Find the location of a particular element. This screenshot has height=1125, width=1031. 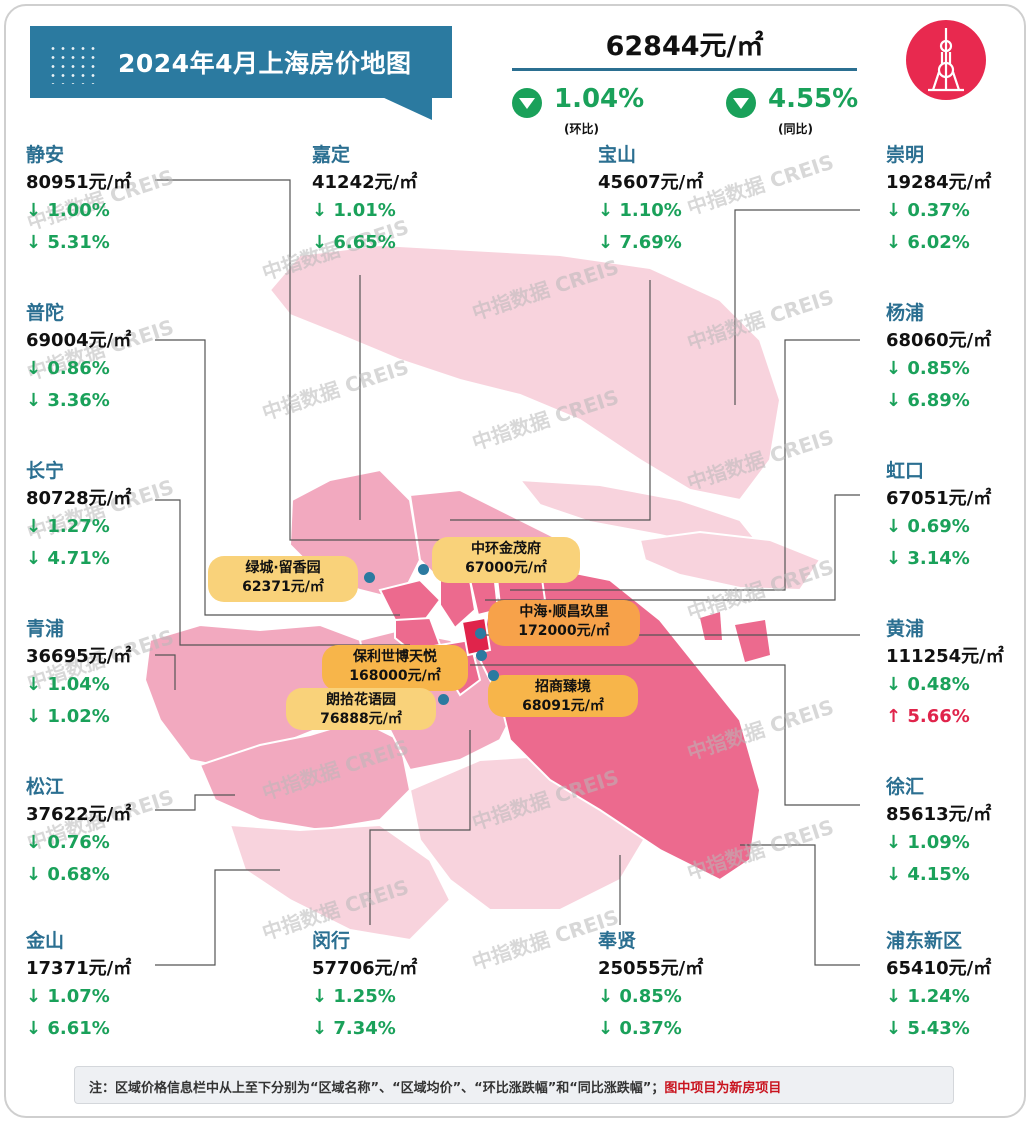

district-mom-change: ↓ 1.04% is located at coordinates (68, 684).